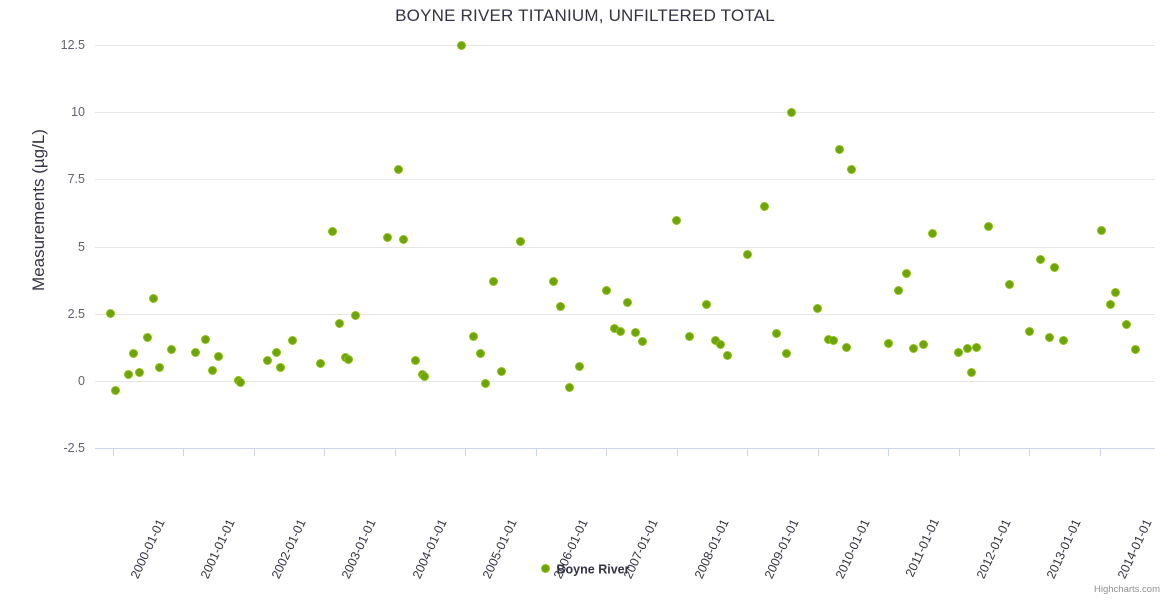 This screenshot has width=1170, height=600. What do you see at coordinates (585, 15) in the screenshot?
I see `chart-title: BOYNE RIVER TITANIUM, UNFILTERED TOTAL` at bounding box center [585, 15].